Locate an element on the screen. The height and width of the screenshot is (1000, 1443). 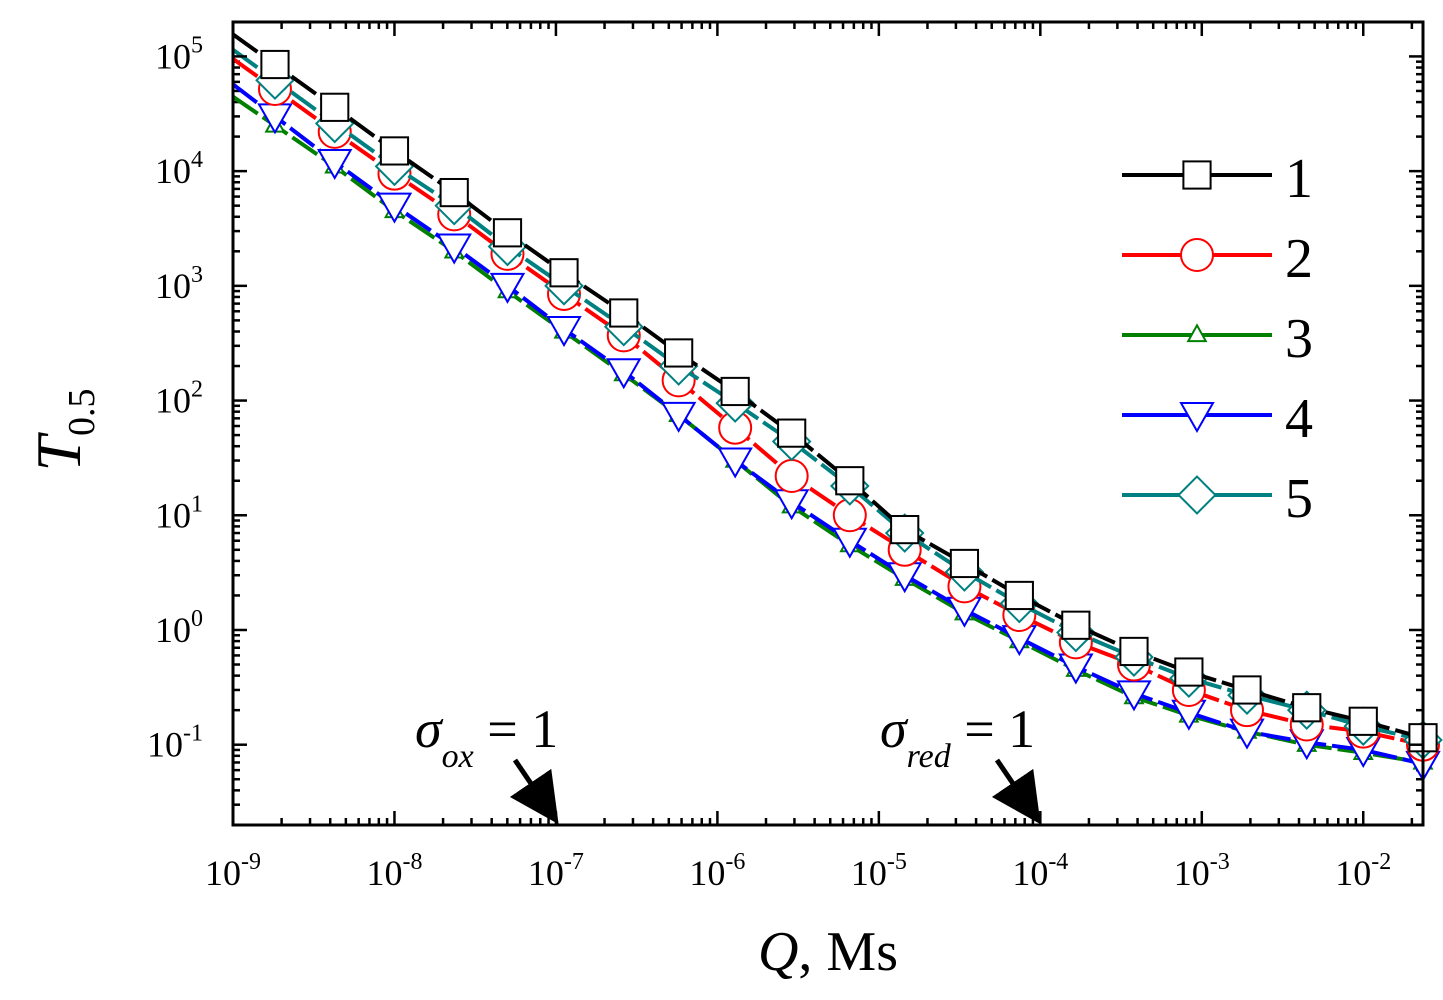
legend: 1 2 3 4 5 is located at coordinates (1217, 339).